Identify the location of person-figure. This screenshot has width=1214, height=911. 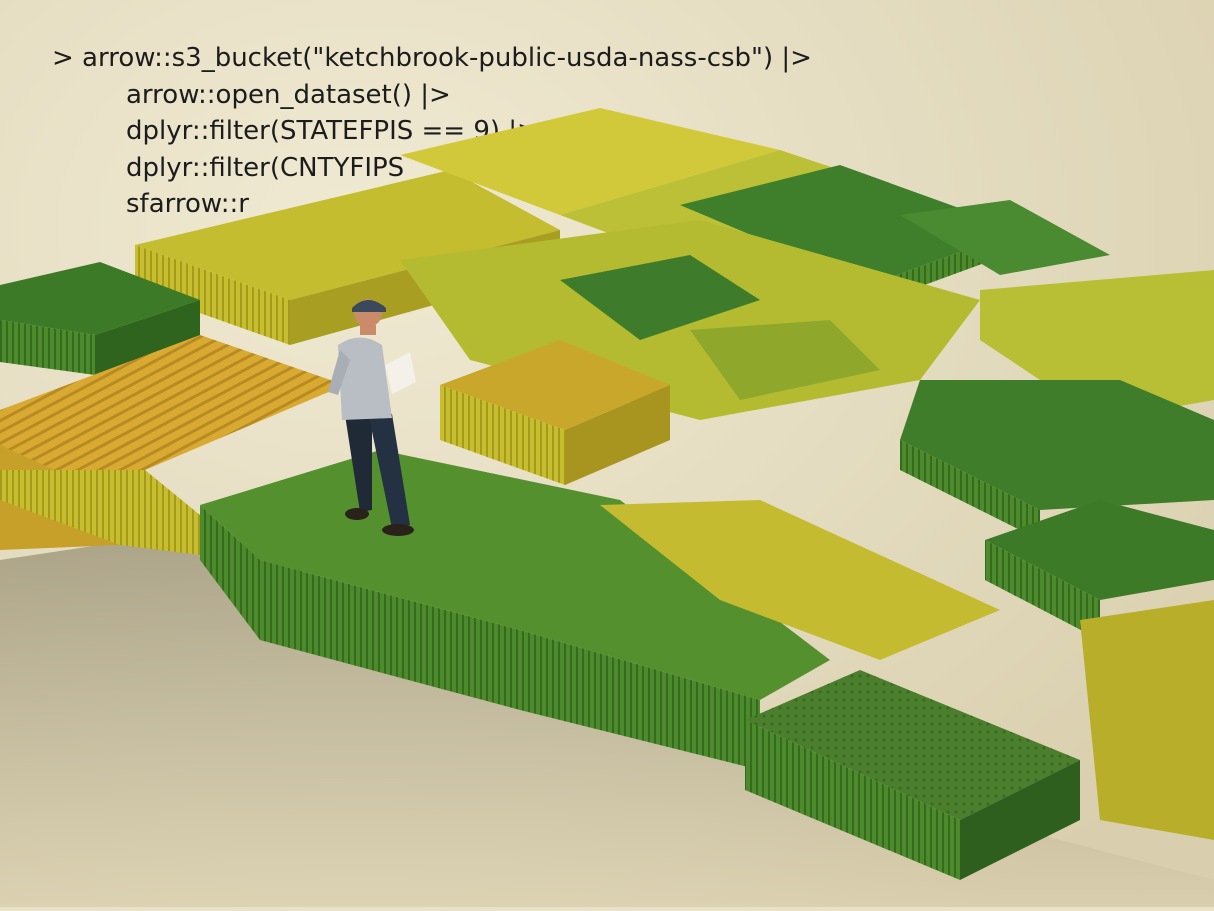
(372, 417).